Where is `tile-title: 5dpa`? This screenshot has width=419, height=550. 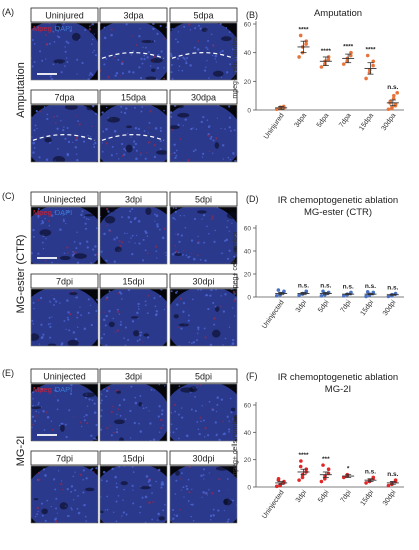 tile-title: 5dpa is located at coordinates (203, 16).